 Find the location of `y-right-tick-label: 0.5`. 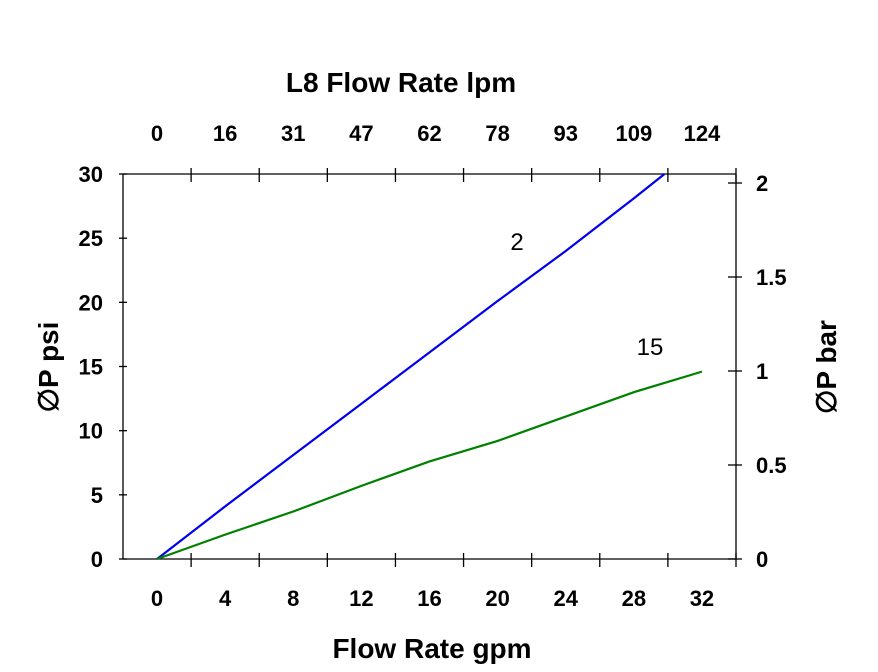

y-right-tick-label: 0.5 is located at coordinates (771, 465).